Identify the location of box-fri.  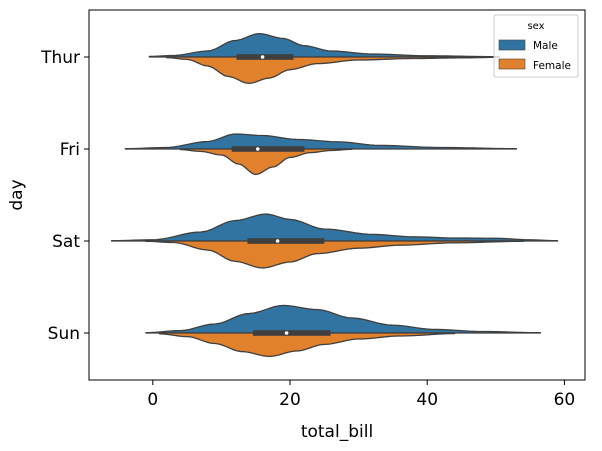
(268, 149).